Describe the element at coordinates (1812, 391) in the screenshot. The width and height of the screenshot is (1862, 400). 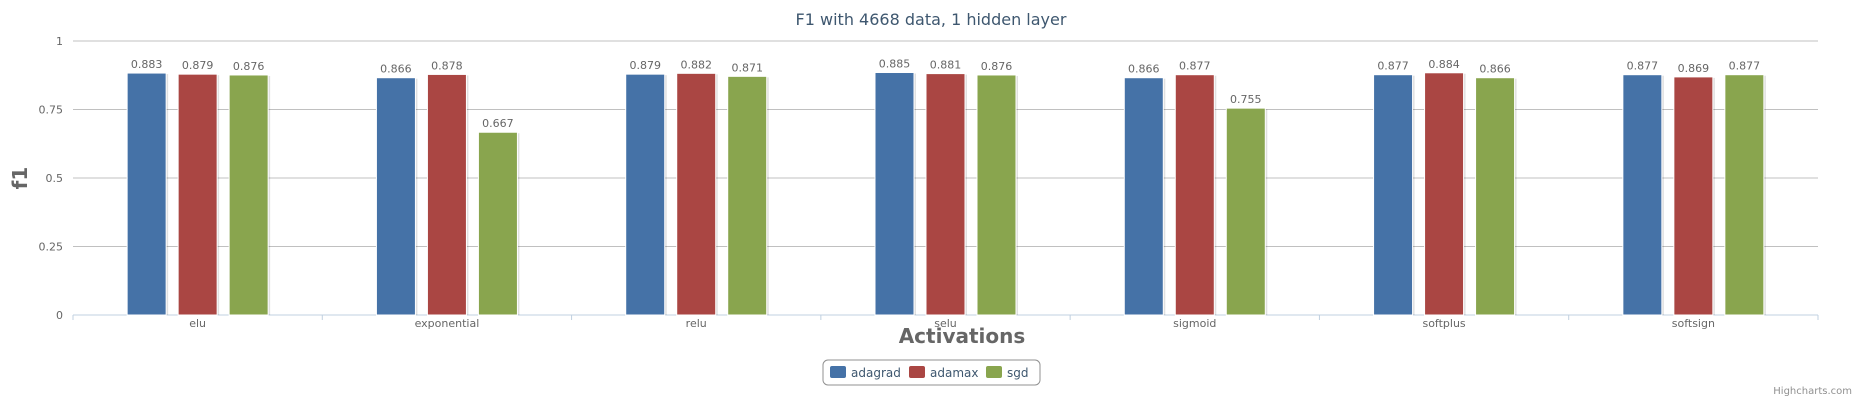
I see `credits: Highcharts.com` at that location.